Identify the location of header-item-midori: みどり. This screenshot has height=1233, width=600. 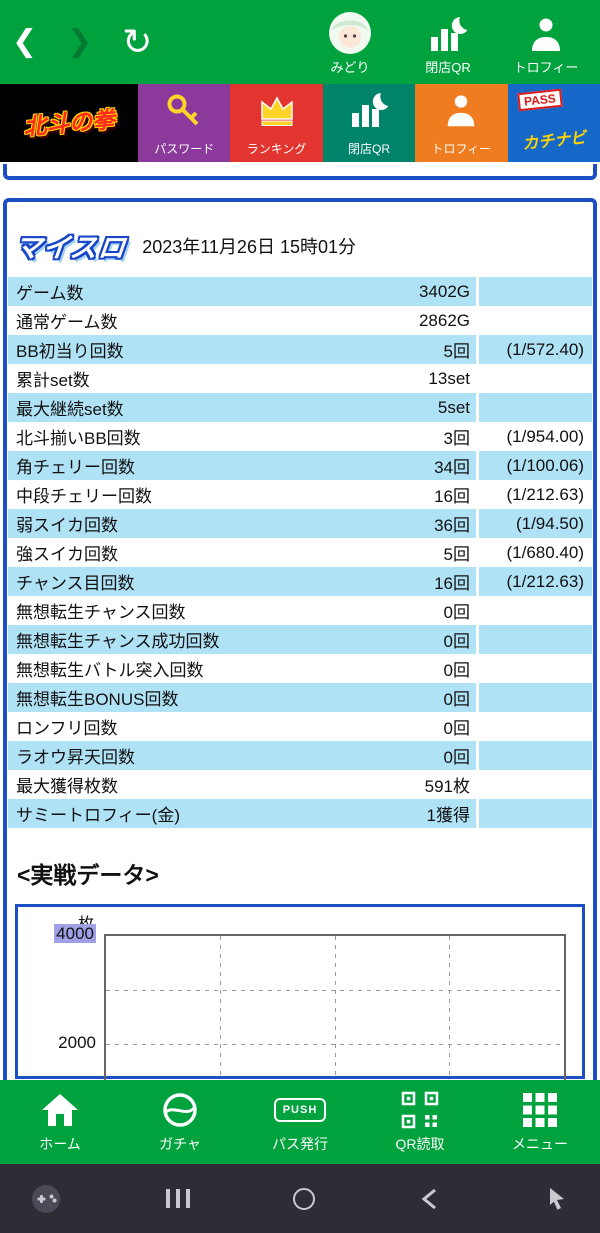
(350, 42).